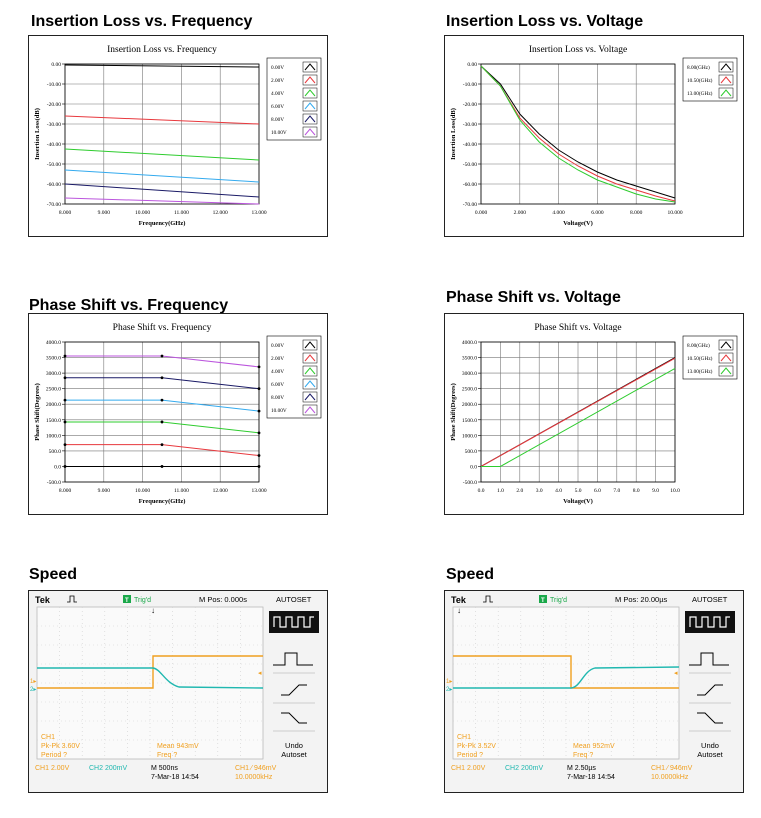  What do you see at coordinates (142, 21) in the screenshot?
I see `section-title-il-freq: Insertion Loss vs. Frequency` at bounding box center [142, 21].